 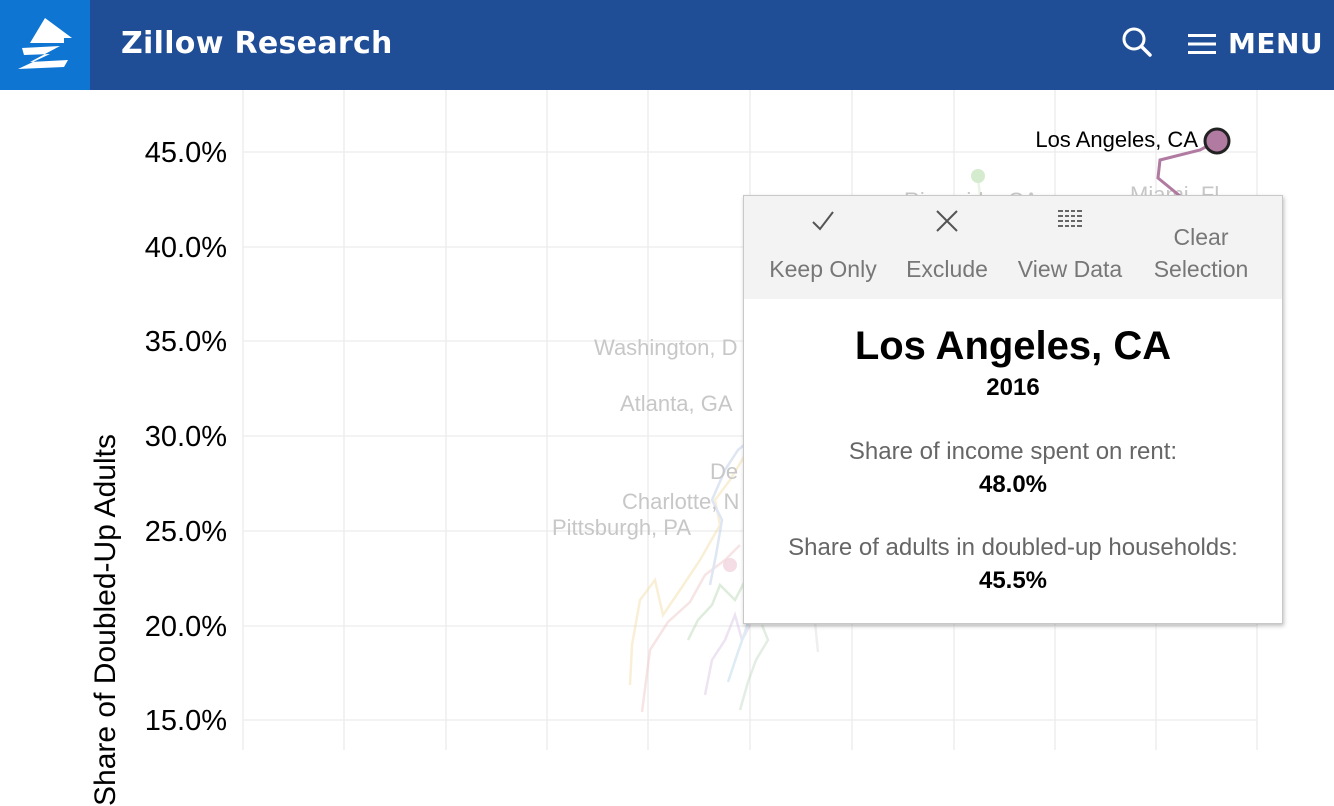 What do you see at coordinates (257, 43) in the screenshot?
I see `brand-title: Zillow Research` at bounding box center [257, 43].